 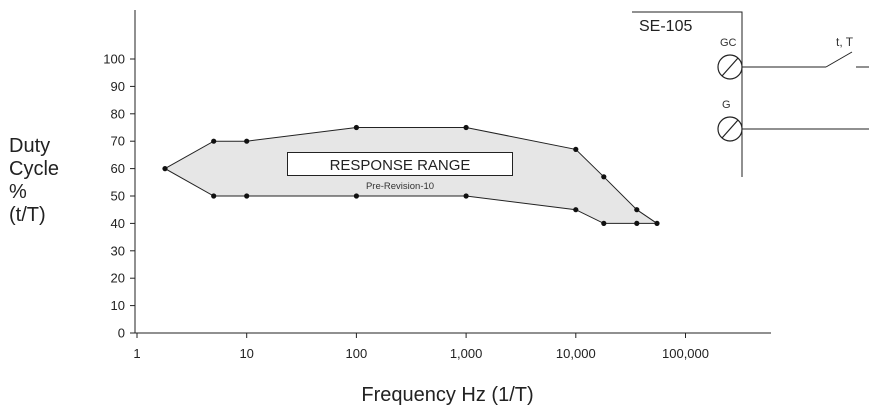 What do you see at coordinates (447, 395) in the screenshot?
I see `x-axis-label: Frequency Hz (1/T)` at bounding box center [447, 395].